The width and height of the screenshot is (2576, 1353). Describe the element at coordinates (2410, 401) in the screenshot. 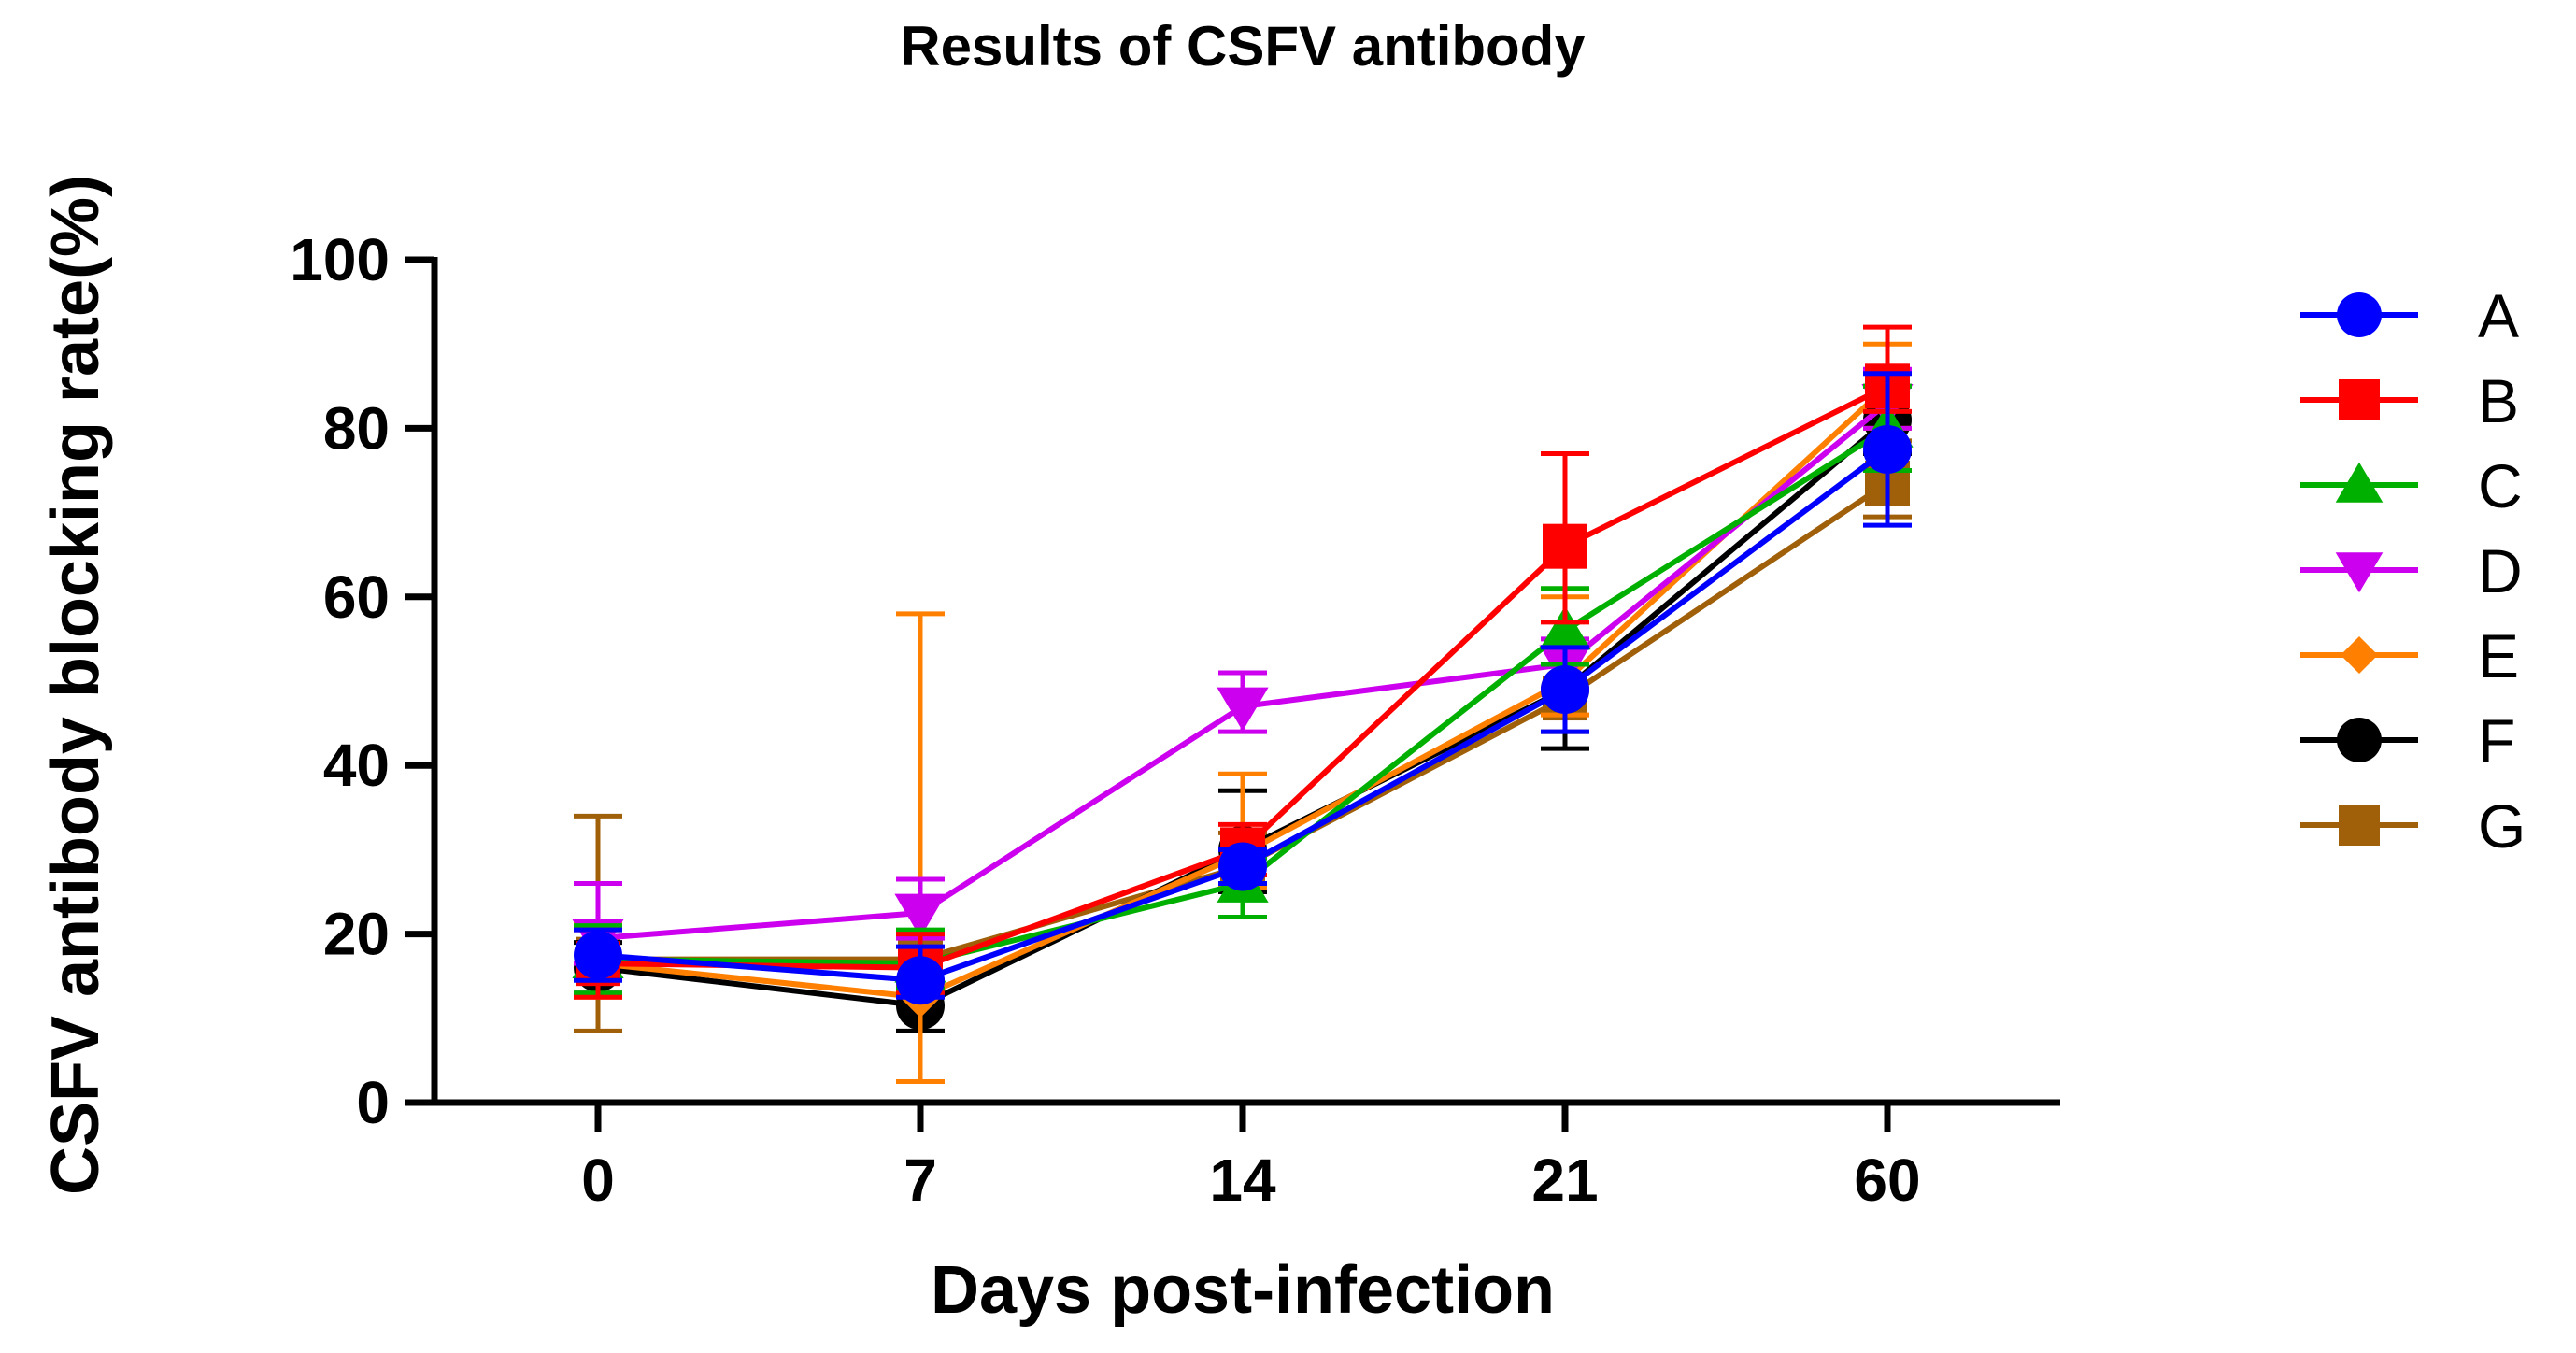

I see `legend-item-B: B` at that location.